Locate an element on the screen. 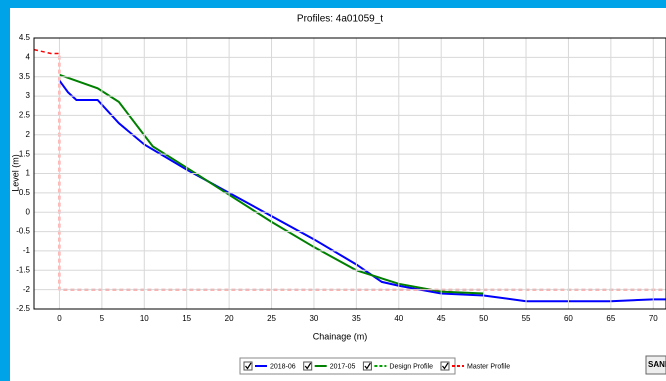  legend-box is located at coordinates (347, 366).